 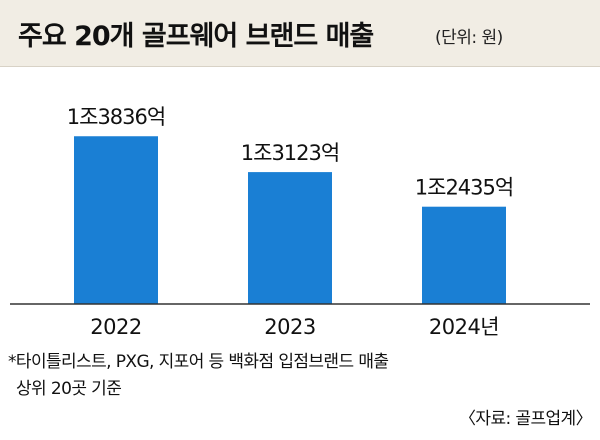 I want to click on bar-2022, so click(x=116, y=220).